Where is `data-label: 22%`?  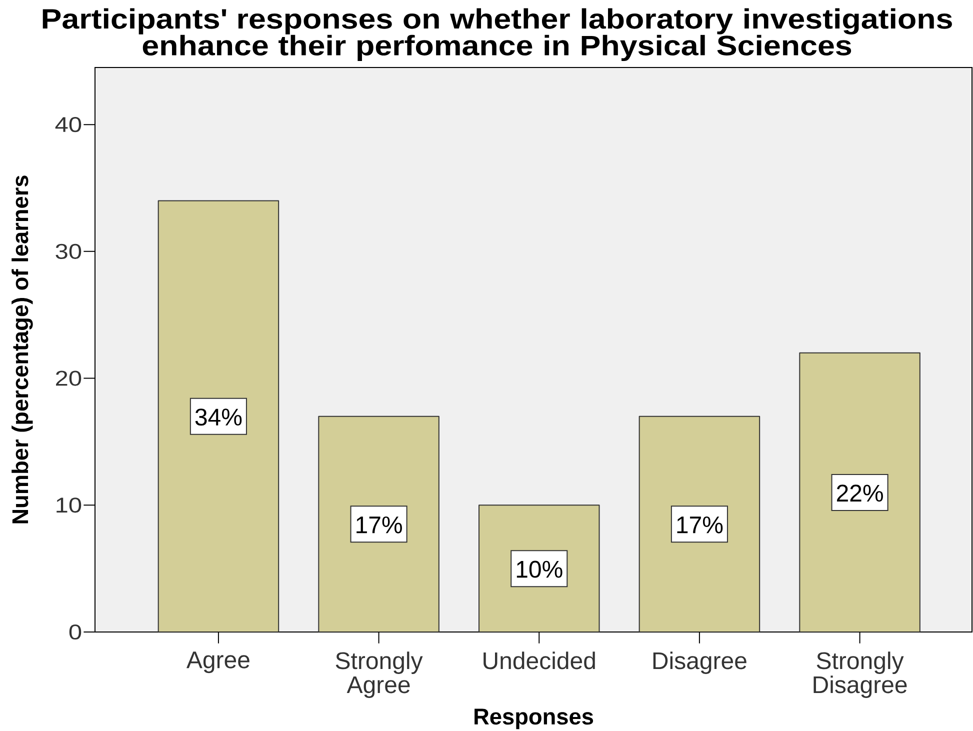
data-label: 22% is located at coordinates (859, 493).